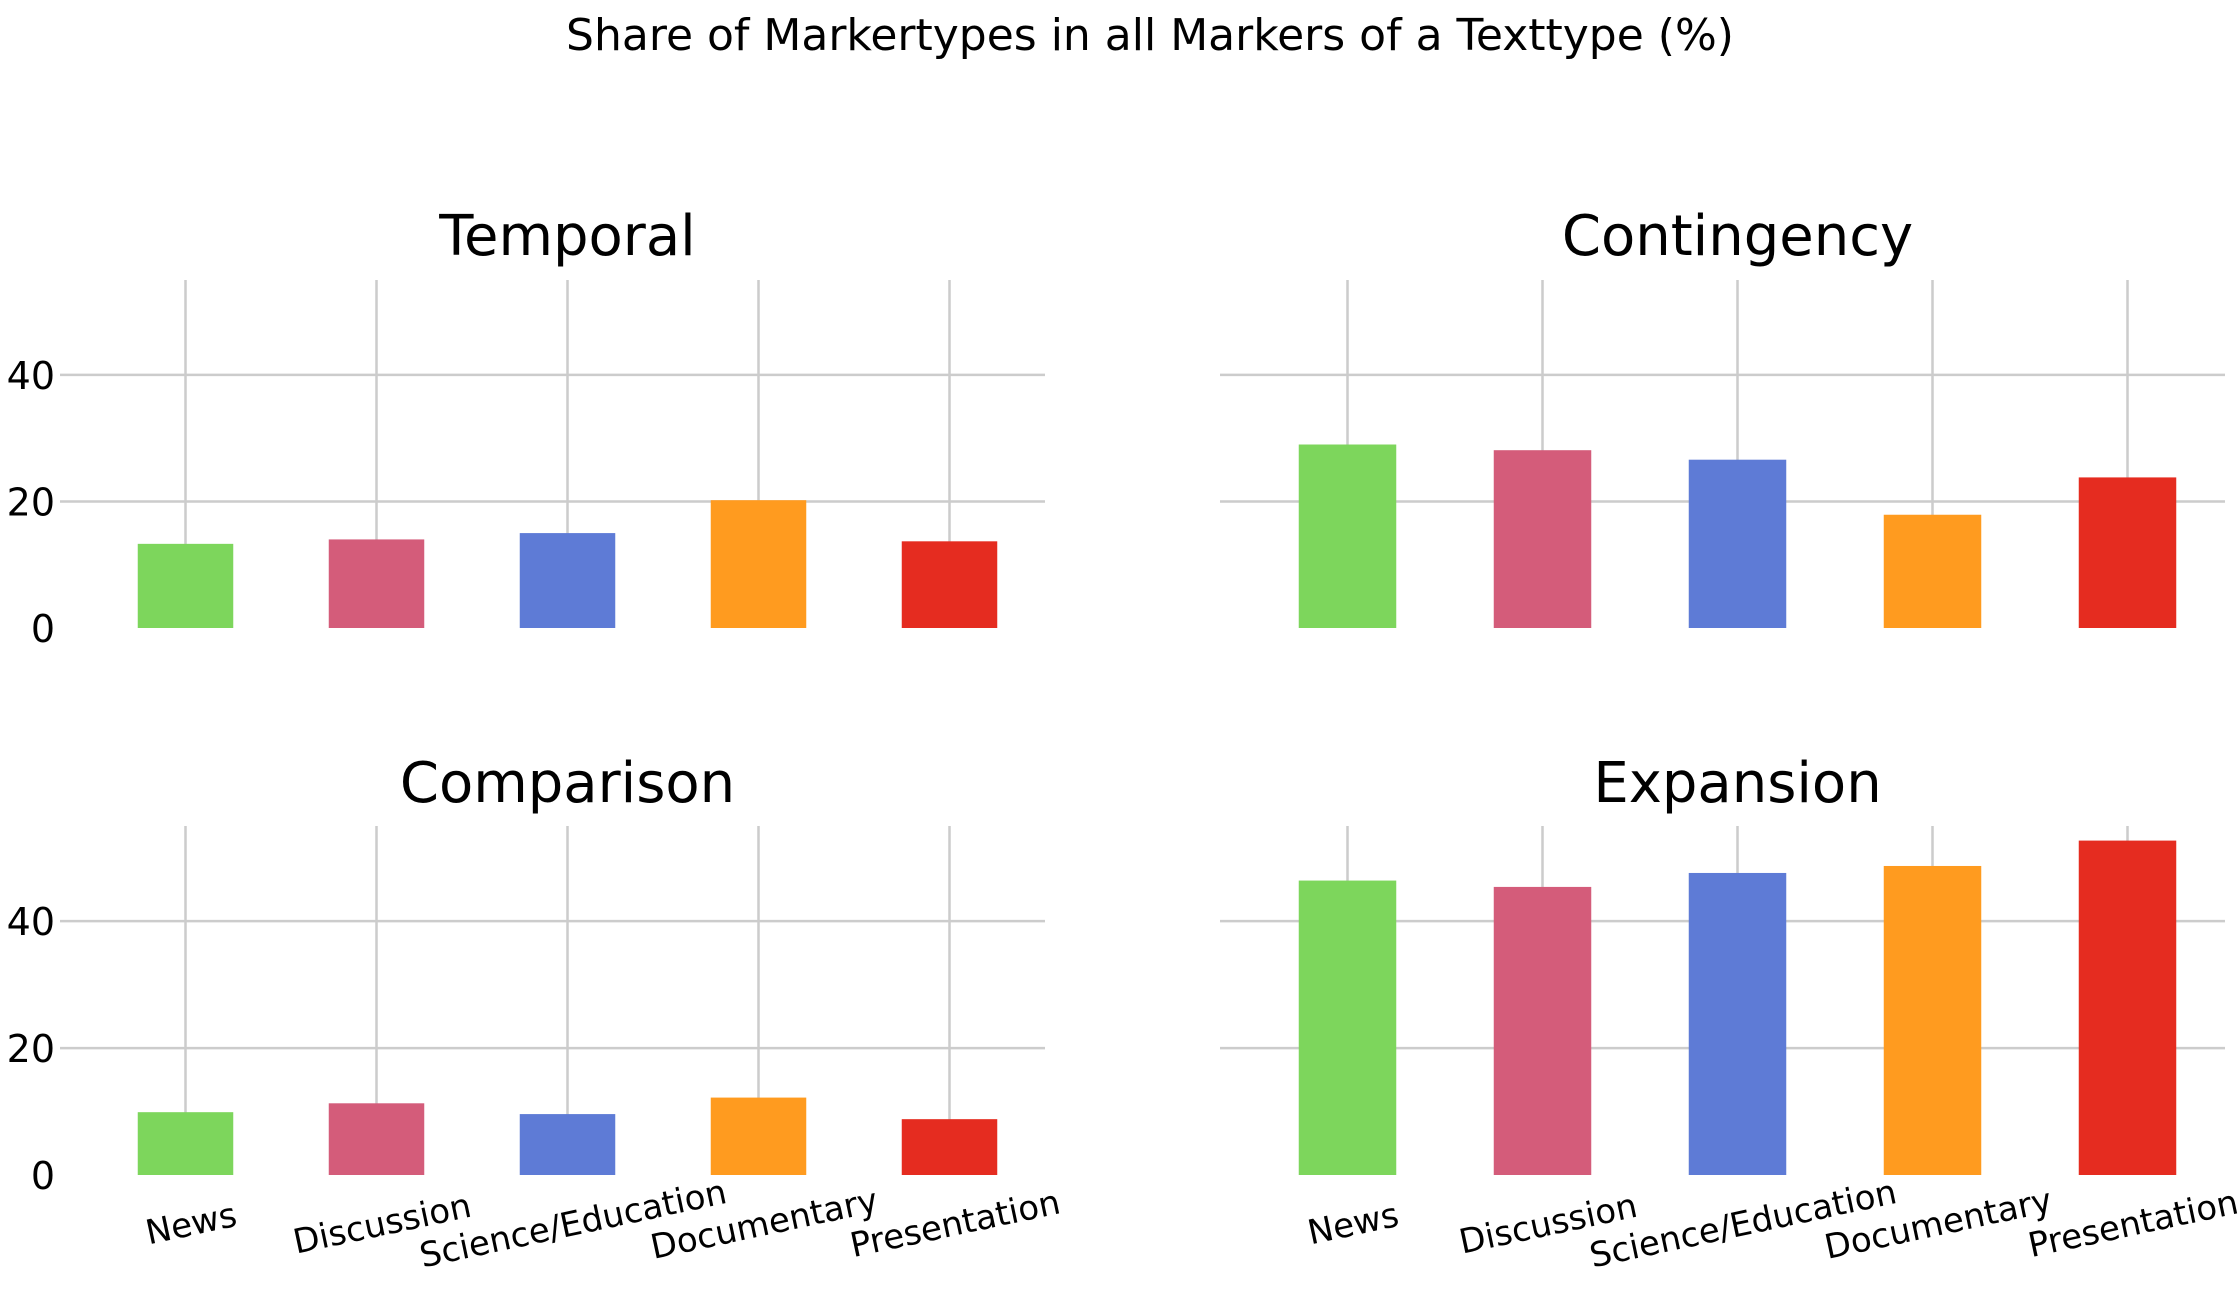 This screenshot has height=1304, width=2238. Describe the element at coordinates (1737, 783) in the screenshot. I see `panel-title: Expansion` at that location.